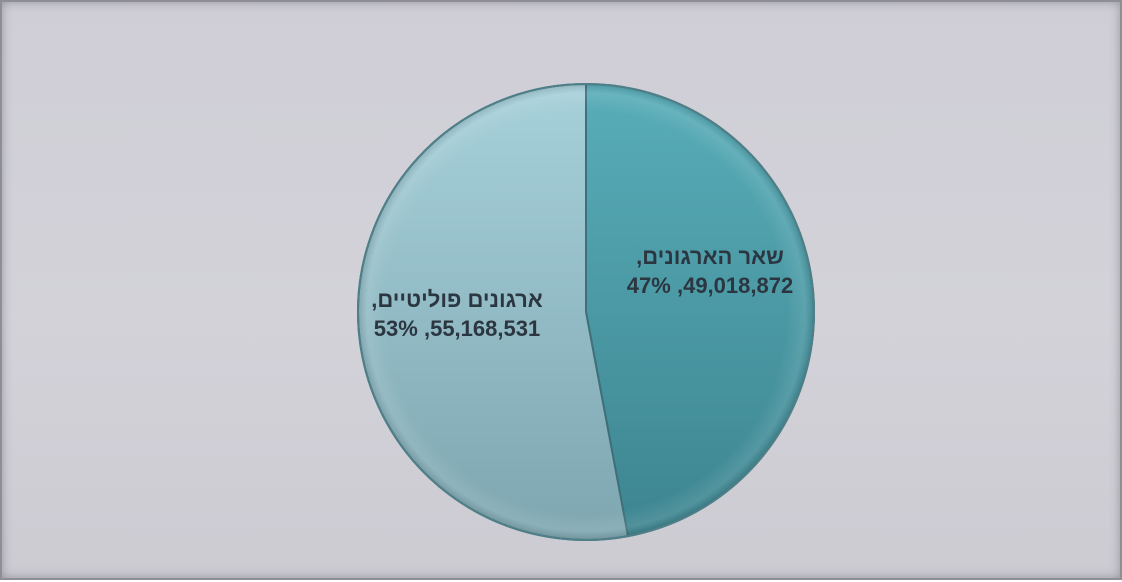 This screenshot has width=1122, height=582. I want to click on slice-value-others: 47% ,49,018,872, so click(710, 285).